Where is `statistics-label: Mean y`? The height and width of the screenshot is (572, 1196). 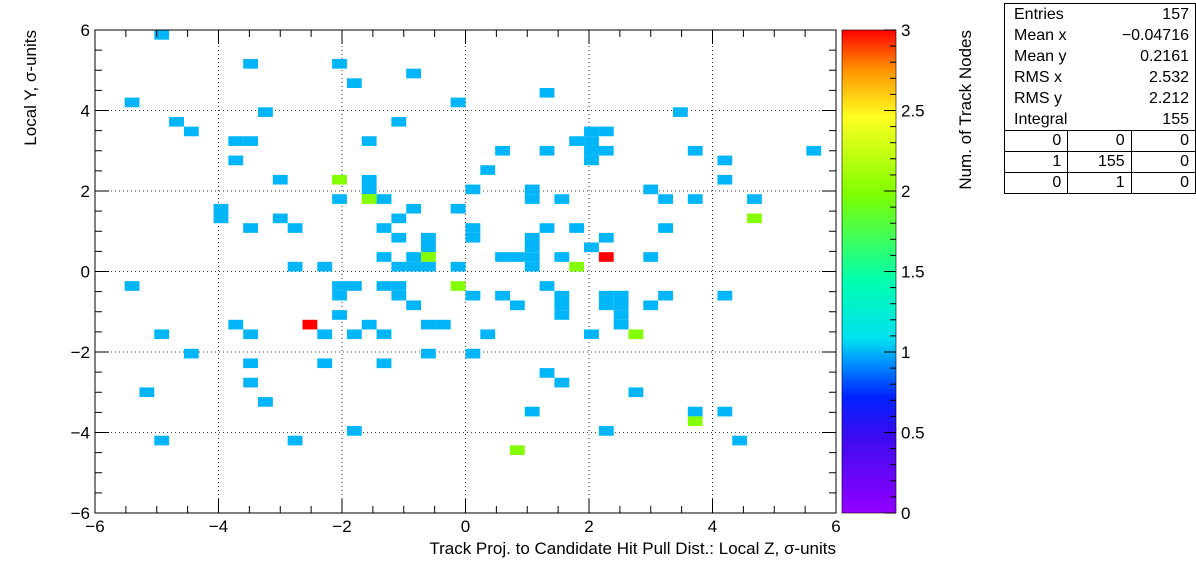
statistics-label: Mean y is located at coordinates (1040, 56).